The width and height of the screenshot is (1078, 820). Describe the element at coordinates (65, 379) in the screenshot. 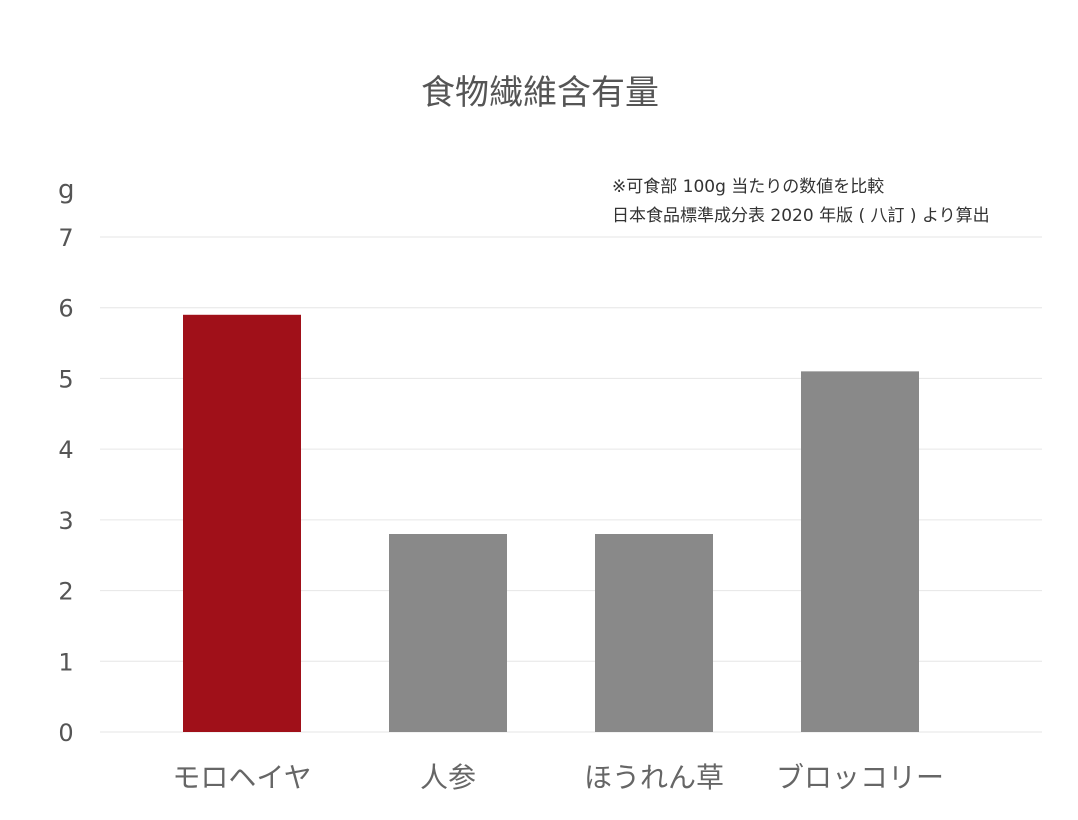

I see `y-tick-label: 5` at that location.